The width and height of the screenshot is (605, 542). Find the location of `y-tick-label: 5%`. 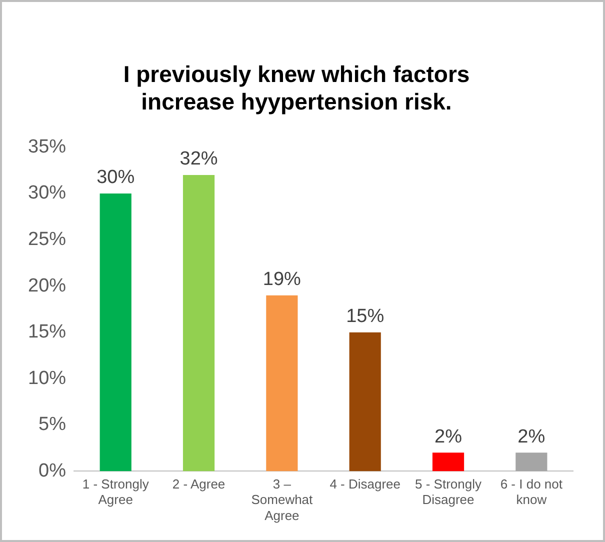

y-tick-label: 5% is located at coordinates (52, 425).